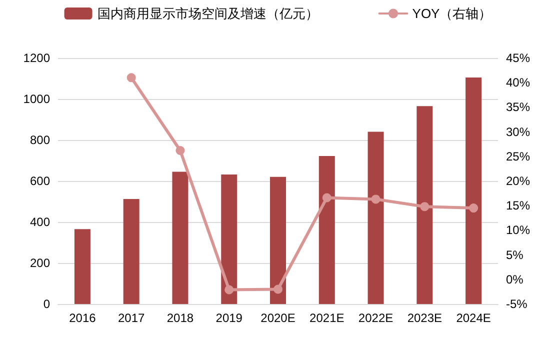  Describe the element at coordinates (518, 205) in the screenshot. I see `y2-tick-label: 15%` at that location.